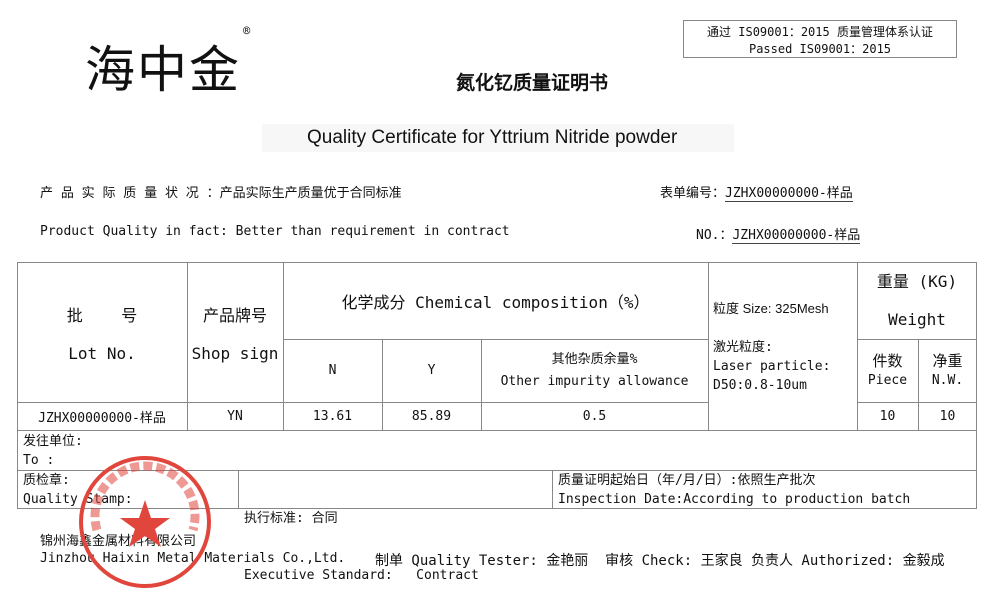 The image size is (1000, 610). Describe the element at coordinates (820, 32) in the screenshot. I see `iso-cn: 通过 IS09001：2015 质量管理体系认证` at that location.